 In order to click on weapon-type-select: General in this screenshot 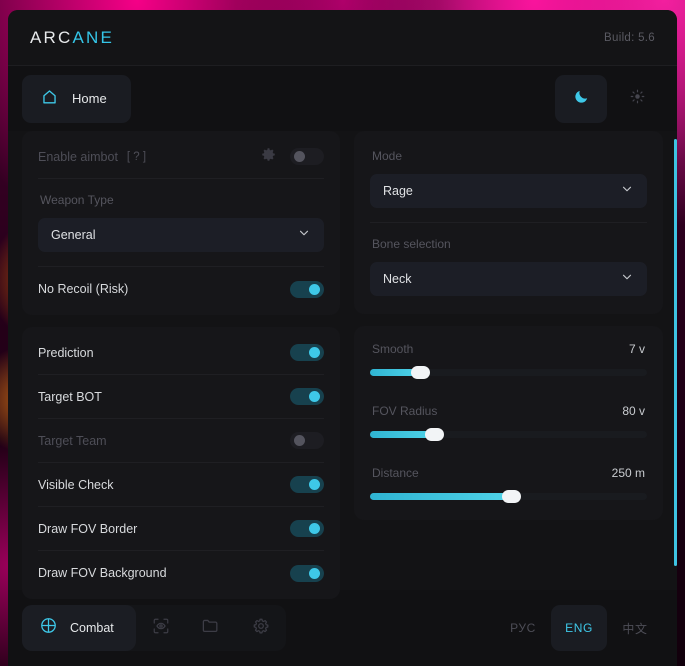, I will do `click(181, 235)`.